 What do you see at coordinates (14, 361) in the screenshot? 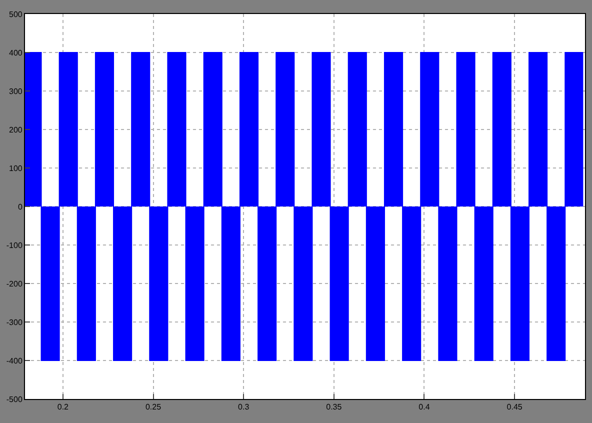
I see `y-tick-label: -400` at bounding box center [14, 361].